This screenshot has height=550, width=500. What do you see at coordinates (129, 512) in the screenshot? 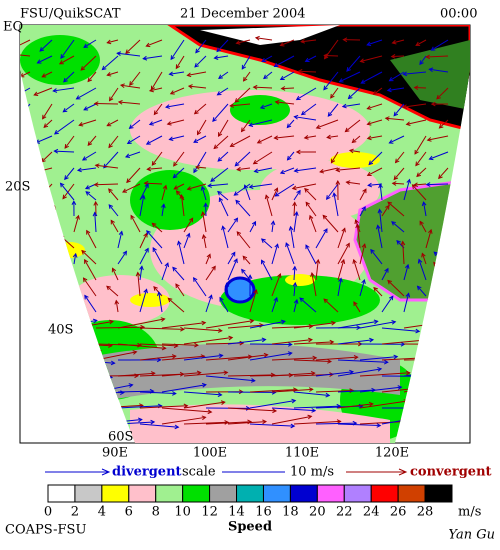
I see `colorbar-tick-label: 6` at bounding box center [129, 512].